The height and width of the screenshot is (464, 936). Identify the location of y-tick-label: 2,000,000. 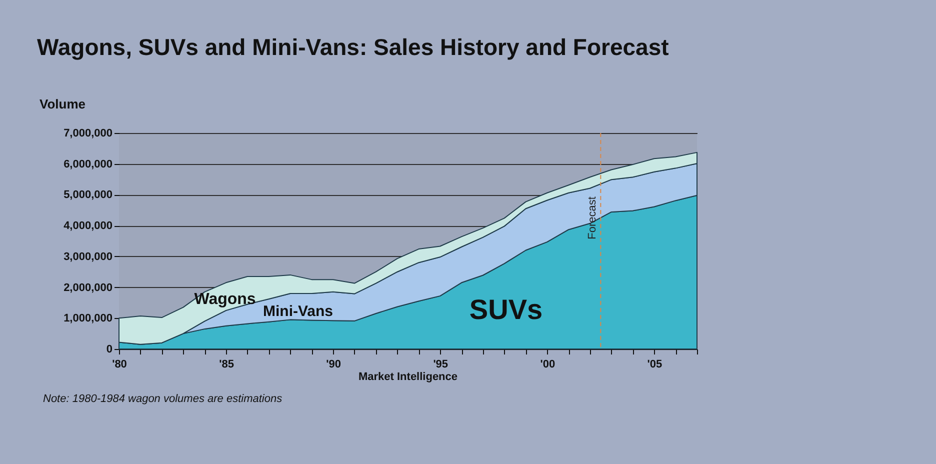
(88, 288).